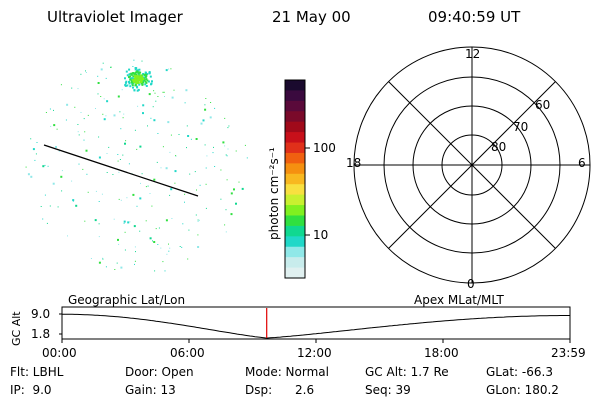 The image size is (600, 400). Describe the element at coordinates (324, 148) in the screenshot. I see `colorbar-label-100: 100` at that location.